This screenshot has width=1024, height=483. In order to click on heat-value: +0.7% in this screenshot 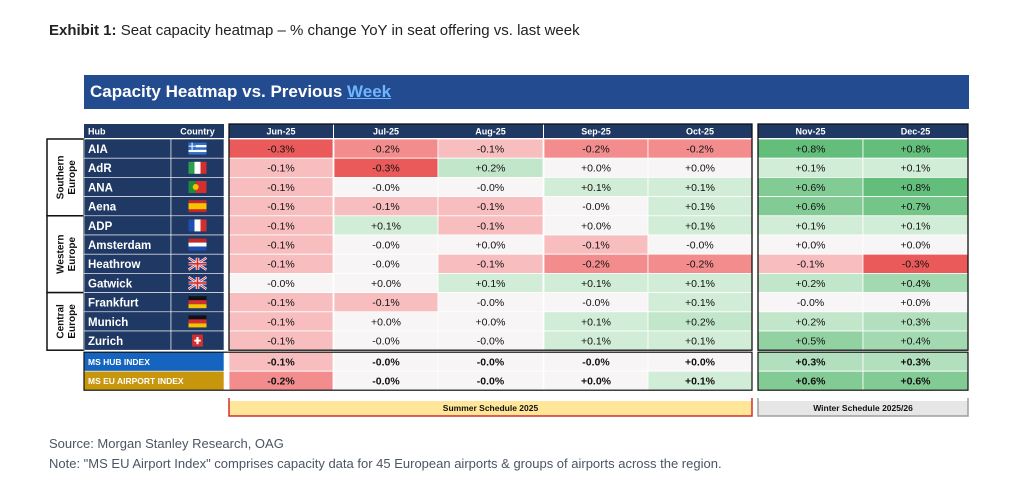, I will do `click(915, 207)`.